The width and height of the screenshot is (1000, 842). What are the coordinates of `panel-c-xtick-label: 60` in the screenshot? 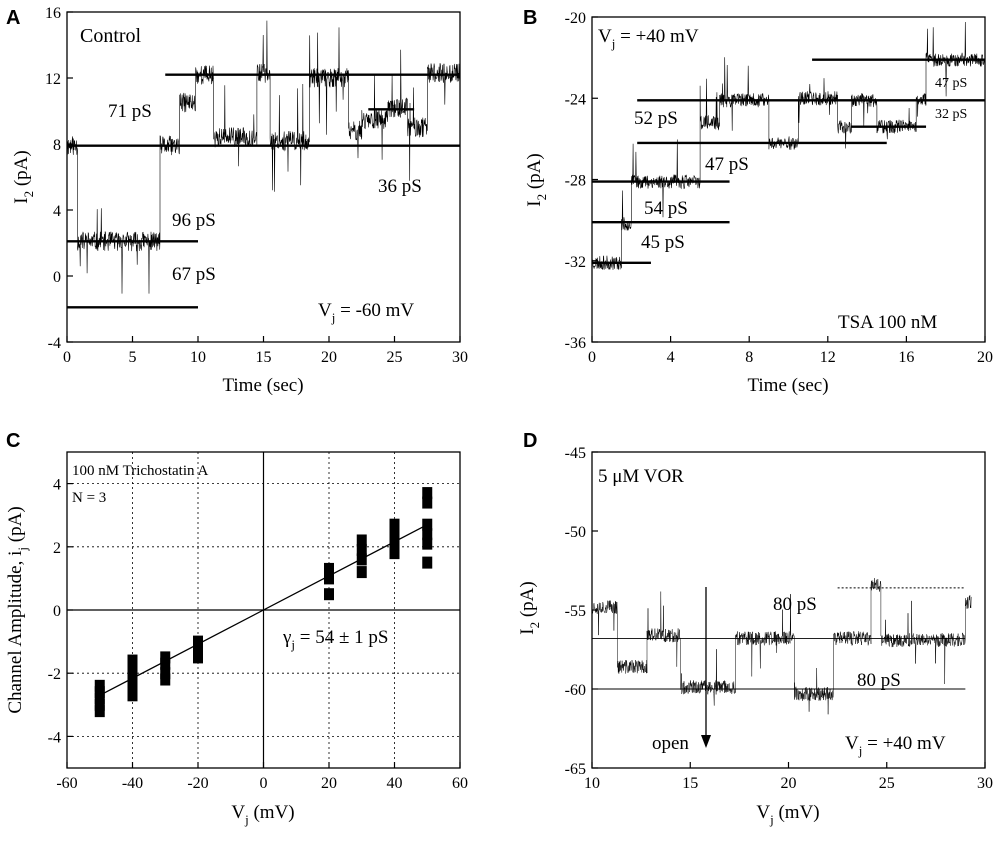 It's located at (460, 783).